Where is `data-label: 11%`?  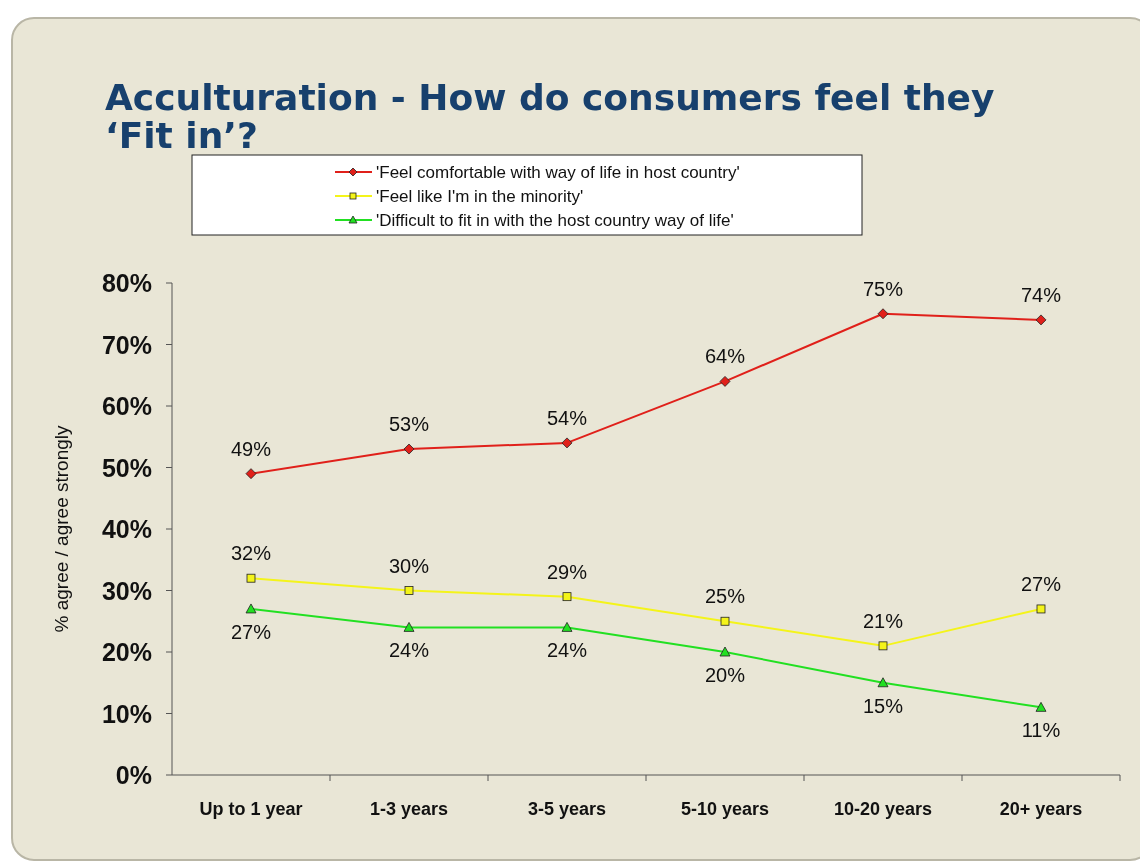 data-label: 11% is located at coordinates (1041, 730).